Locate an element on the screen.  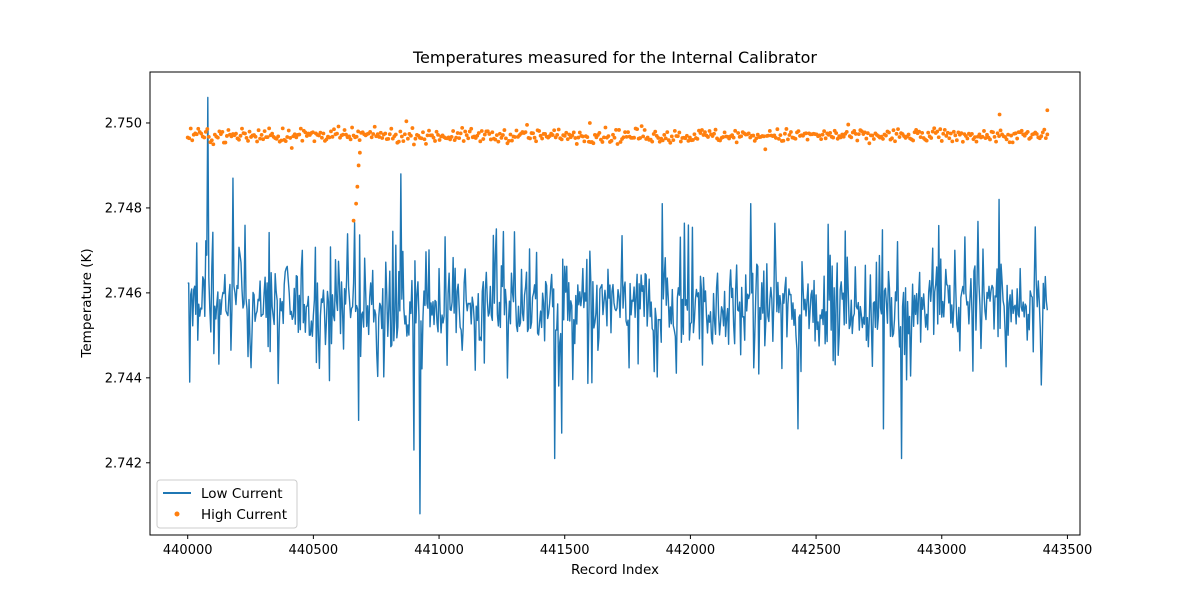
y-tick-label: 2.744 is located at coordinates (123, 378).